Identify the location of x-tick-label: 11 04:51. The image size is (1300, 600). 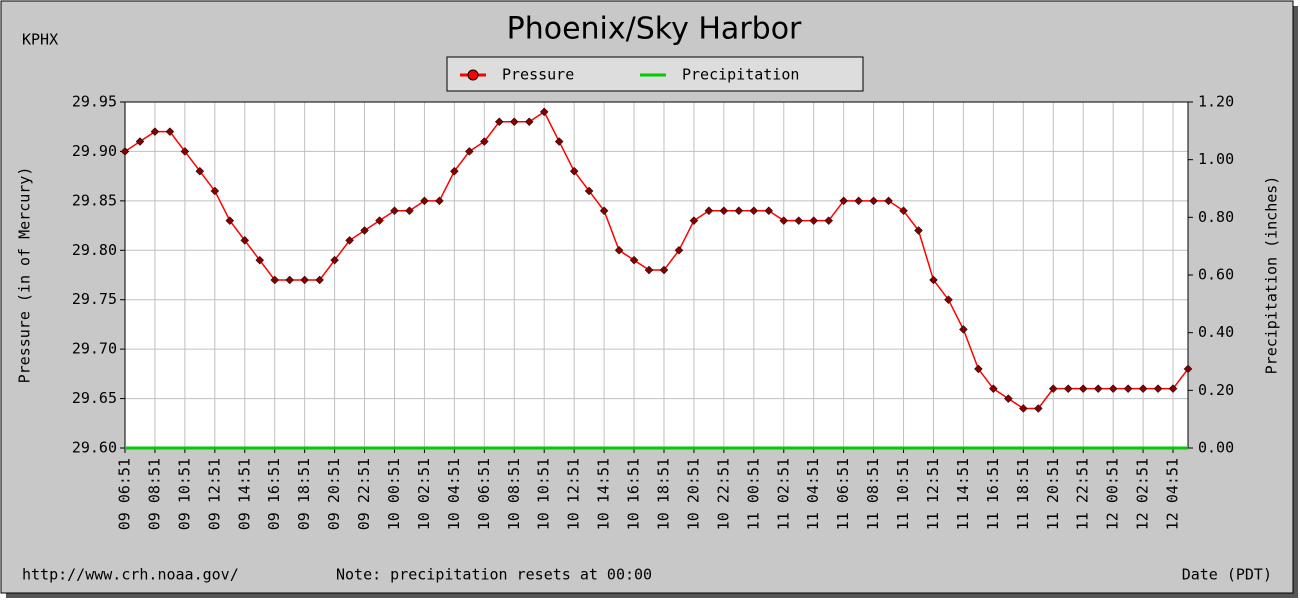
(813, 494).